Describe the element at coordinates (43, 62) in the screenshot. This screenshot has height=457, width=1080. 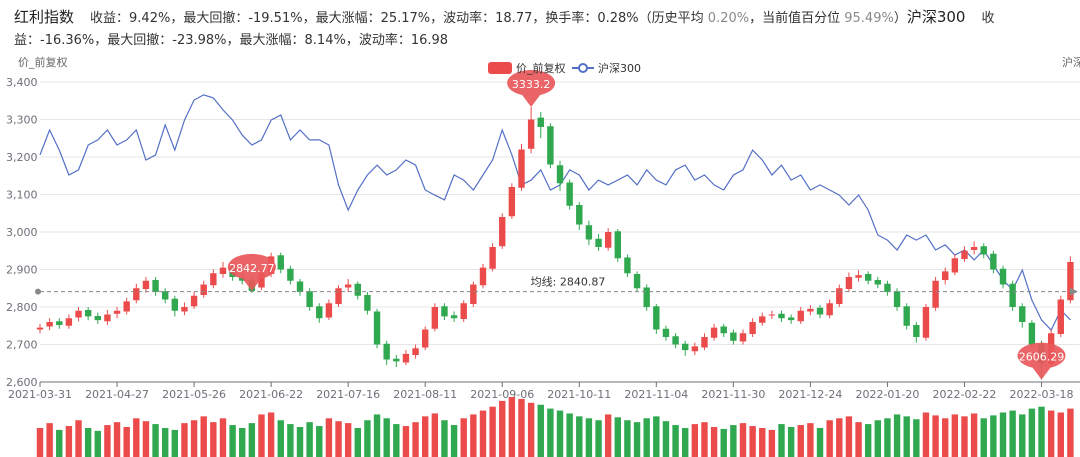
I see `y-axis-label: 价_前复权` at that location.